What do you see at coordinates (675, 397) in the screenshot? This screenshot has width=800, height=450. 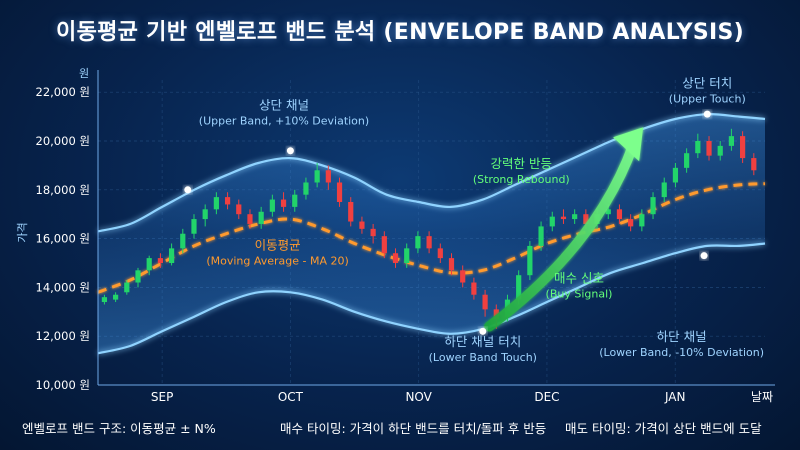 I see `x-tick-label: JAN` at bounding box center [675, 397].